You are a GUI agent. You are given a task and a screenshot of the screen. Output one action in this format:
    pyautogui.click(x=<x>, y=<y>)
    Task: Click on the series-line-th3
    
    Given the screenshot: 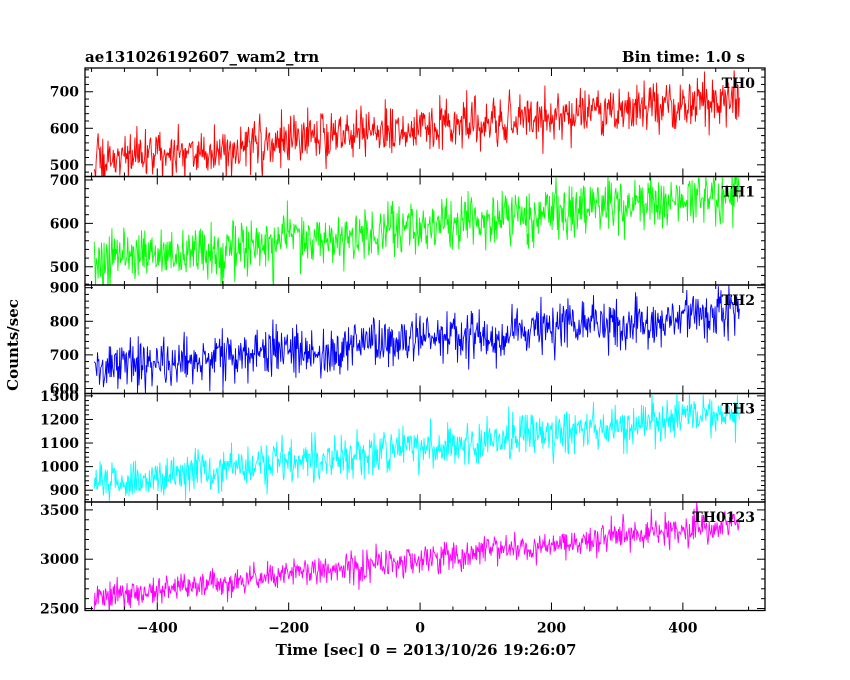 What is the action you would take?
    pyautogui.click(x=416, y=447)
    